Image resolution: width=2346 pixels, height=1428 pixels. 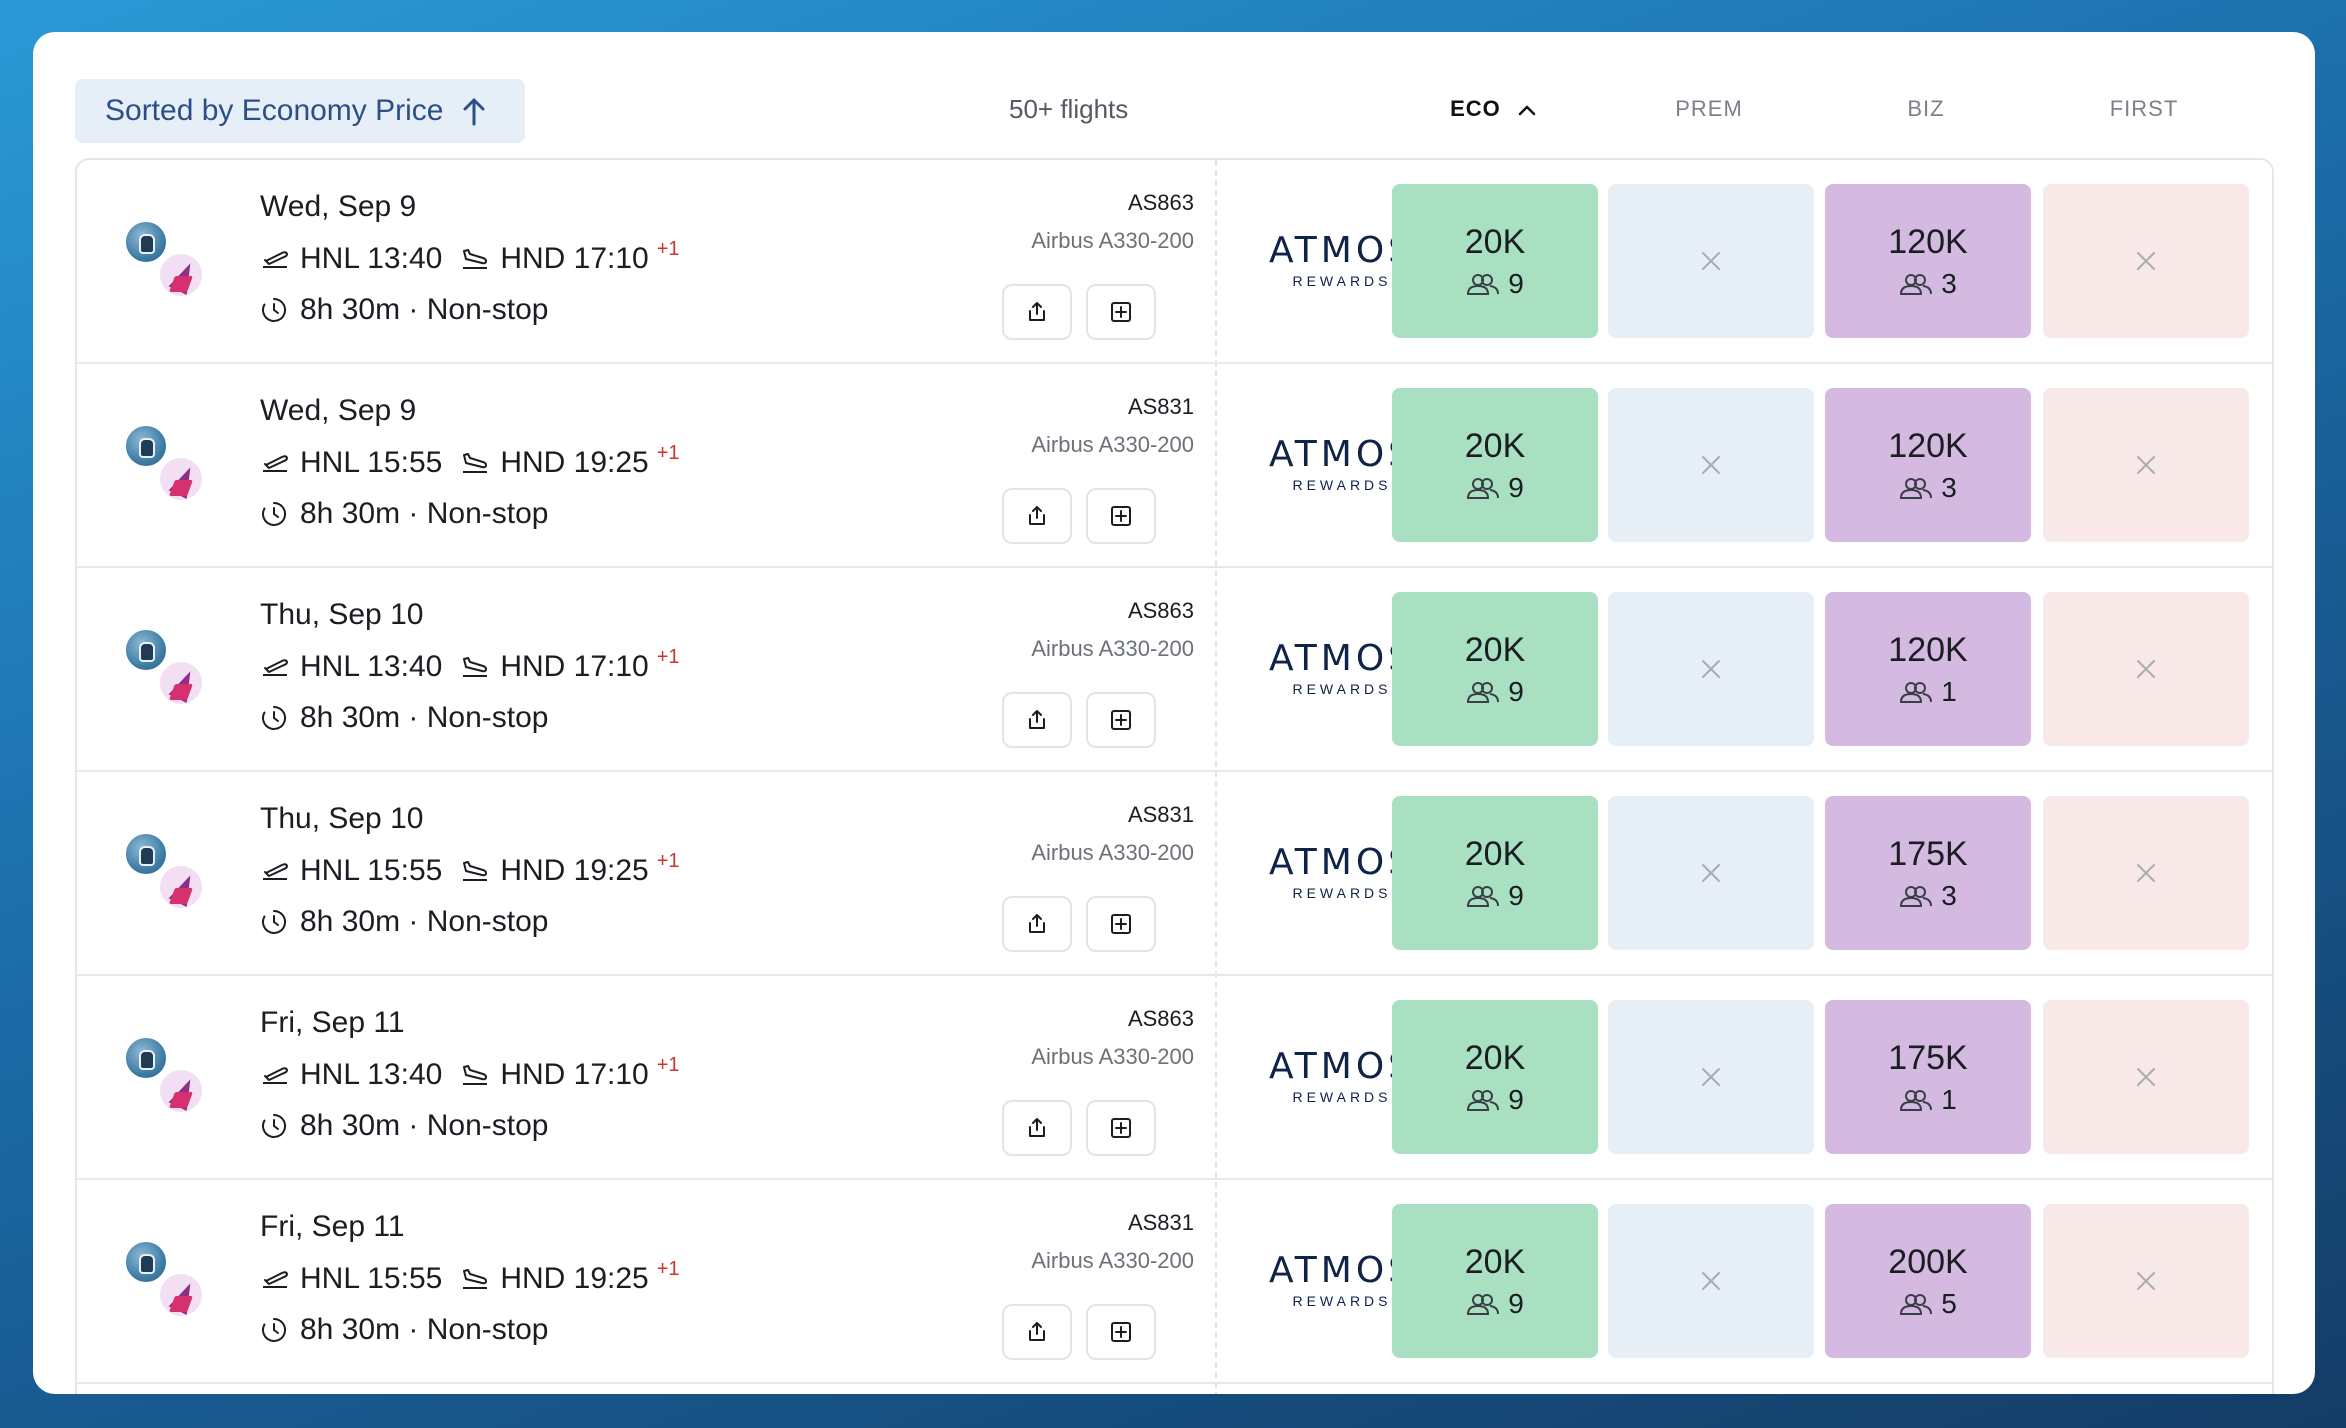 What do you see at coordinates (1493, 109) in the screenshot?
I see `column-eco: ECO` at bounding box center [1493, 109].